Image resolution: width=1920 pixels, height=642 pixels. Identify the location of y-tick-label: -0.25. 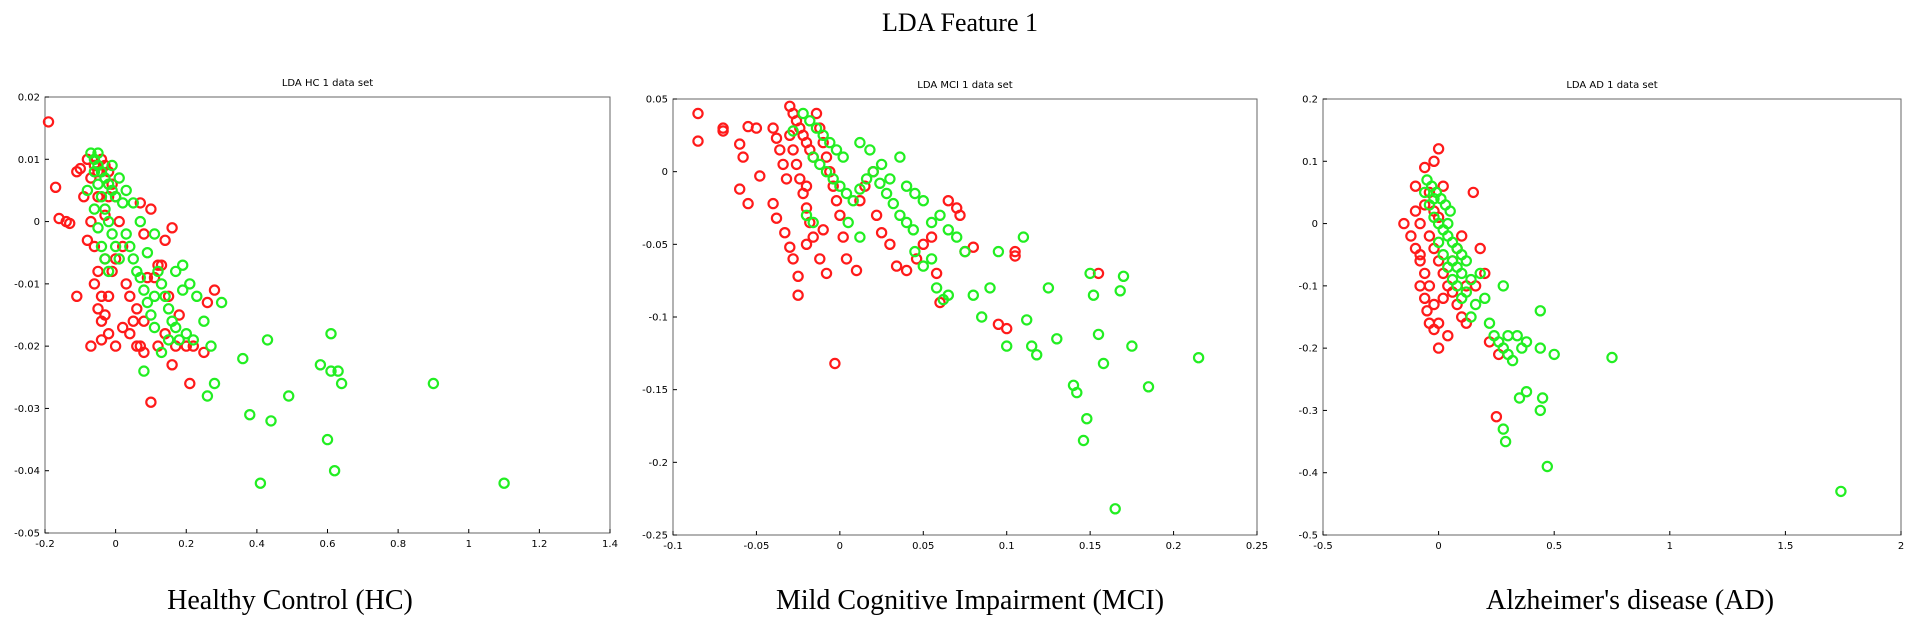
(655, 536).